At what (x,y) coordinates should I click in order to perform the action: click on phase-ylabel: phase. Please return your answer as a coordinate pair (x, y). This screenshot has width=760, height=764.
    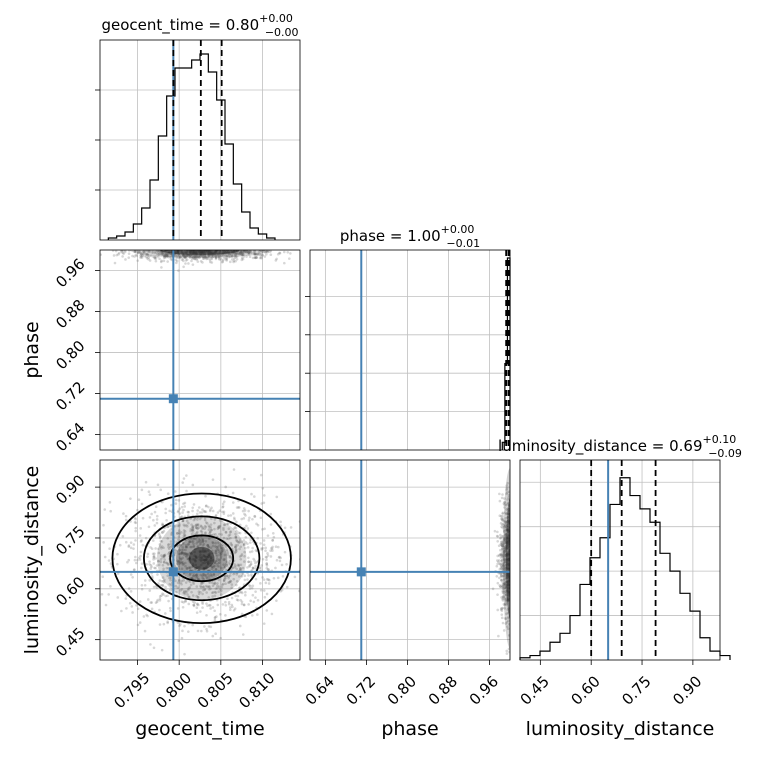
    Looking at the image, I should click on (32, 349).